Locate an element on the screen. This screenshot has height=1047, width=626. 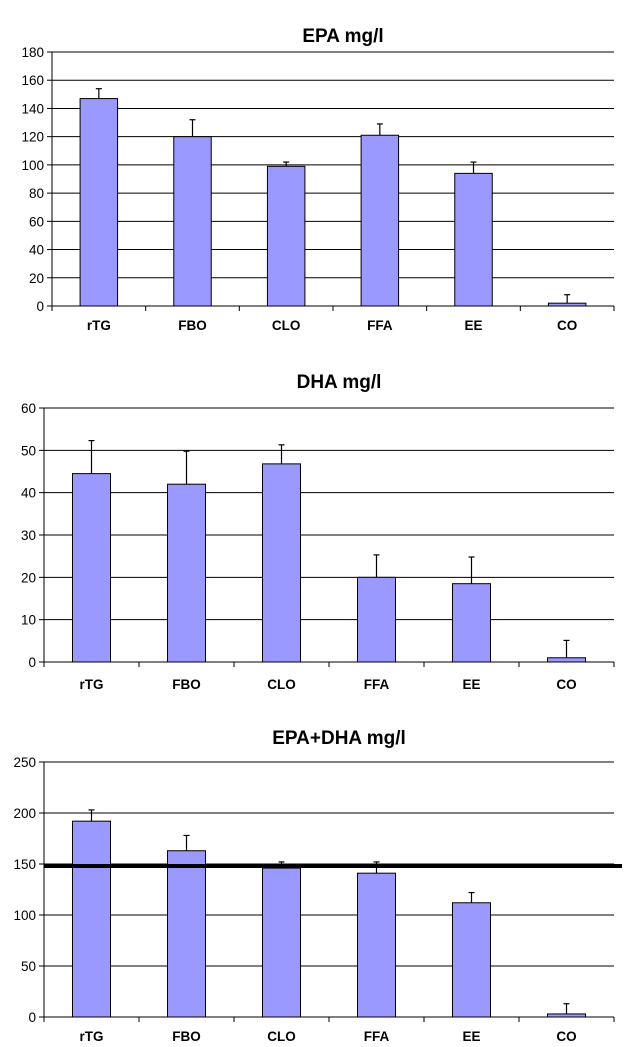
chart-title: EPA+DHA mg/l is located at coordinates (339, 738).